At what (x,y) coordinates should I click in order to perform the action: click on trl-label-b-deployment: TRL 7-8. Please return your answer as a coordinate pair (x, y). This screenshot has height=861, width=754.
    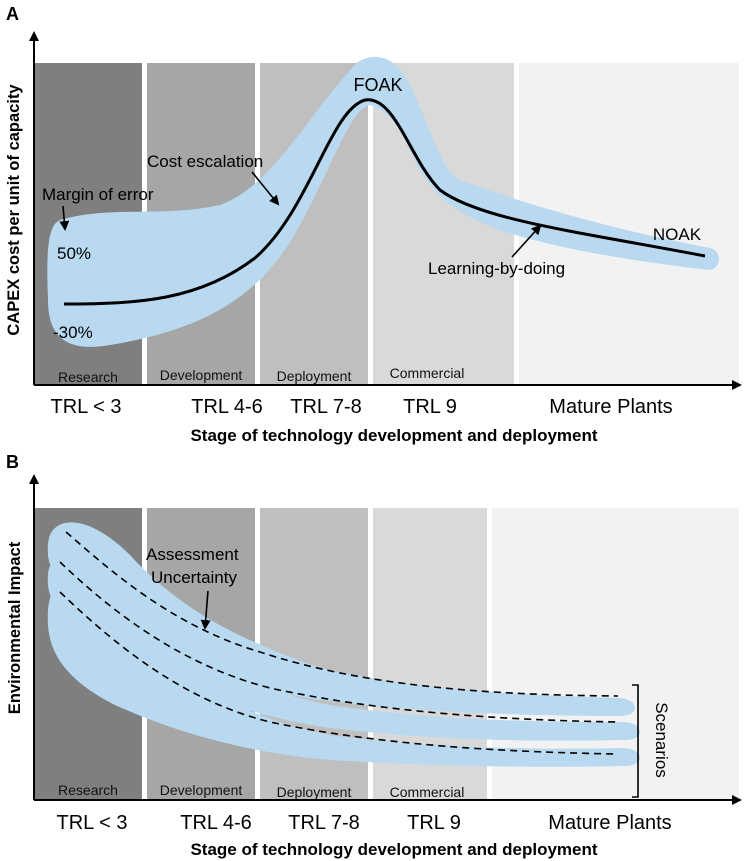
    Looking at the image, I should click on (324, 823).